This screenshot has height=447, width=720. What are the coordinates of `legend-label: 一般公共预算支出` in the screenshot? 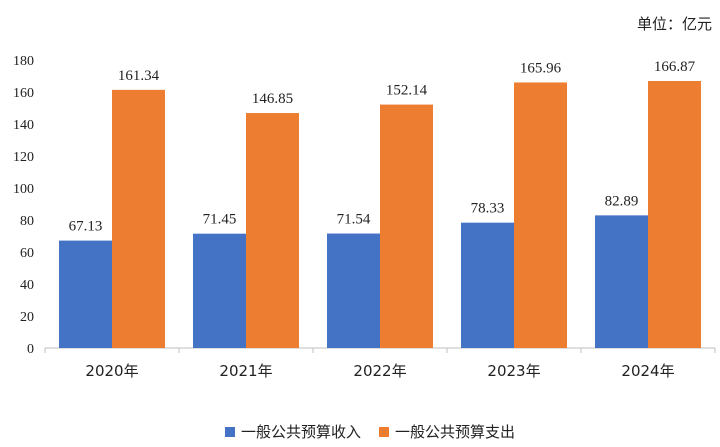 It's located at (455, 432).